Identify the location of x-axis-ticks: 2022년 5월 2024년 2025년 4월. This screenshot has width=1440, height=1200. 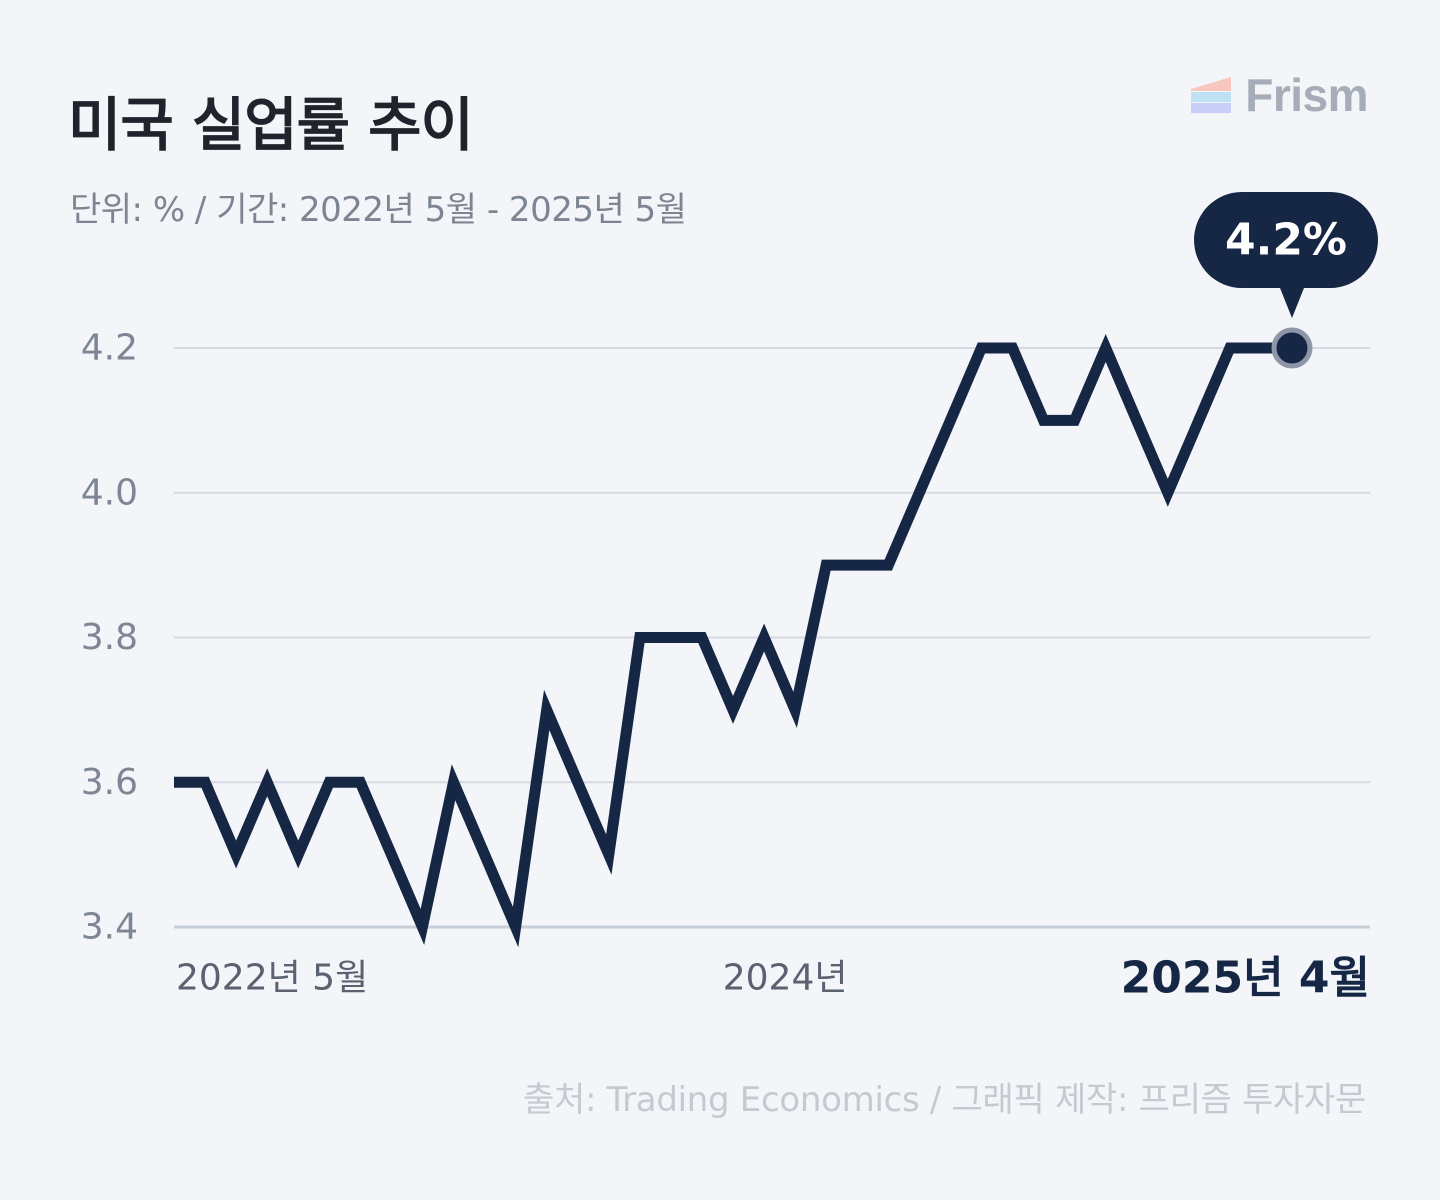
(773, 978).